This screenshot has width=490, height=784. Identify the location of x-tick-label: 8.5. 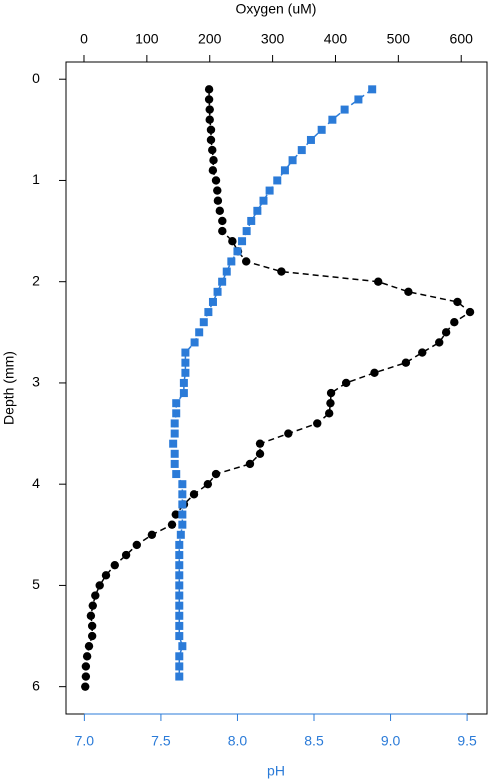
(314, 741).